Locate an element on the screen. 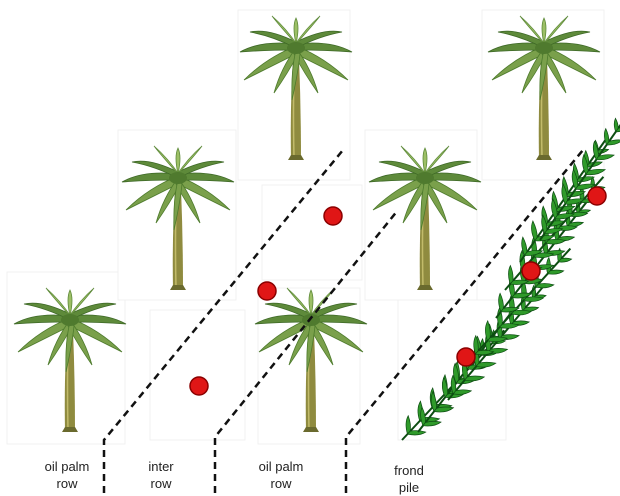 The image size is (620, 496). label-frond-pile: frond pile is located at coordinates (409, 479).